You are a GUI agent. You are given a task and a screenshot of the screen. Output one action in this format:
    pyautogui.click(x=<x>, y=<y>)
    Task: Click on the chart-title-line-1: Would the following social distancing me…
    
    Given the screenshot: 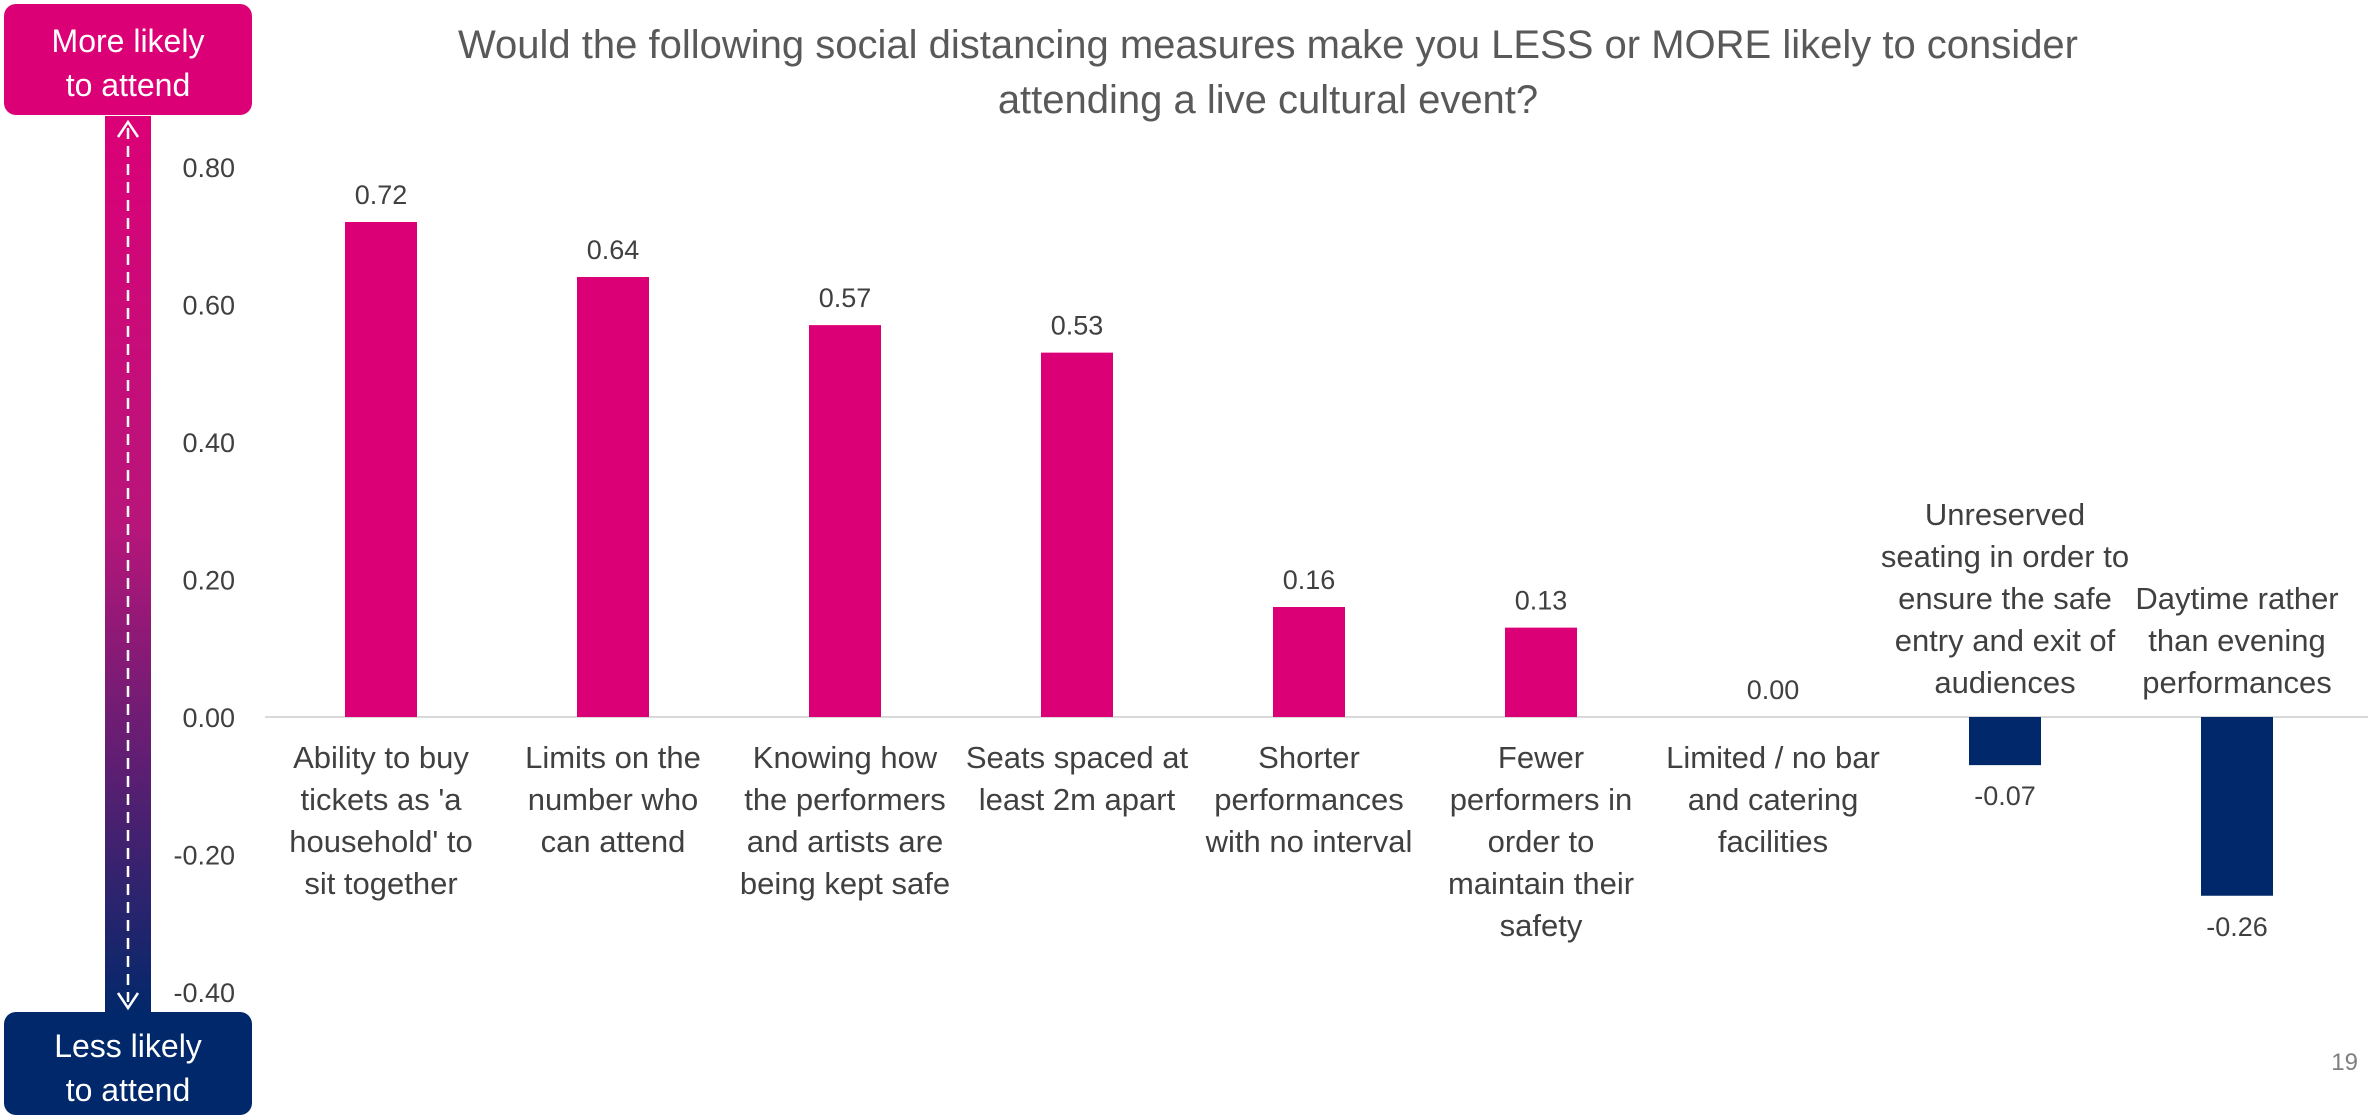 What is the action you would take?
    pyautogui.click(x=1268, y=45)
    